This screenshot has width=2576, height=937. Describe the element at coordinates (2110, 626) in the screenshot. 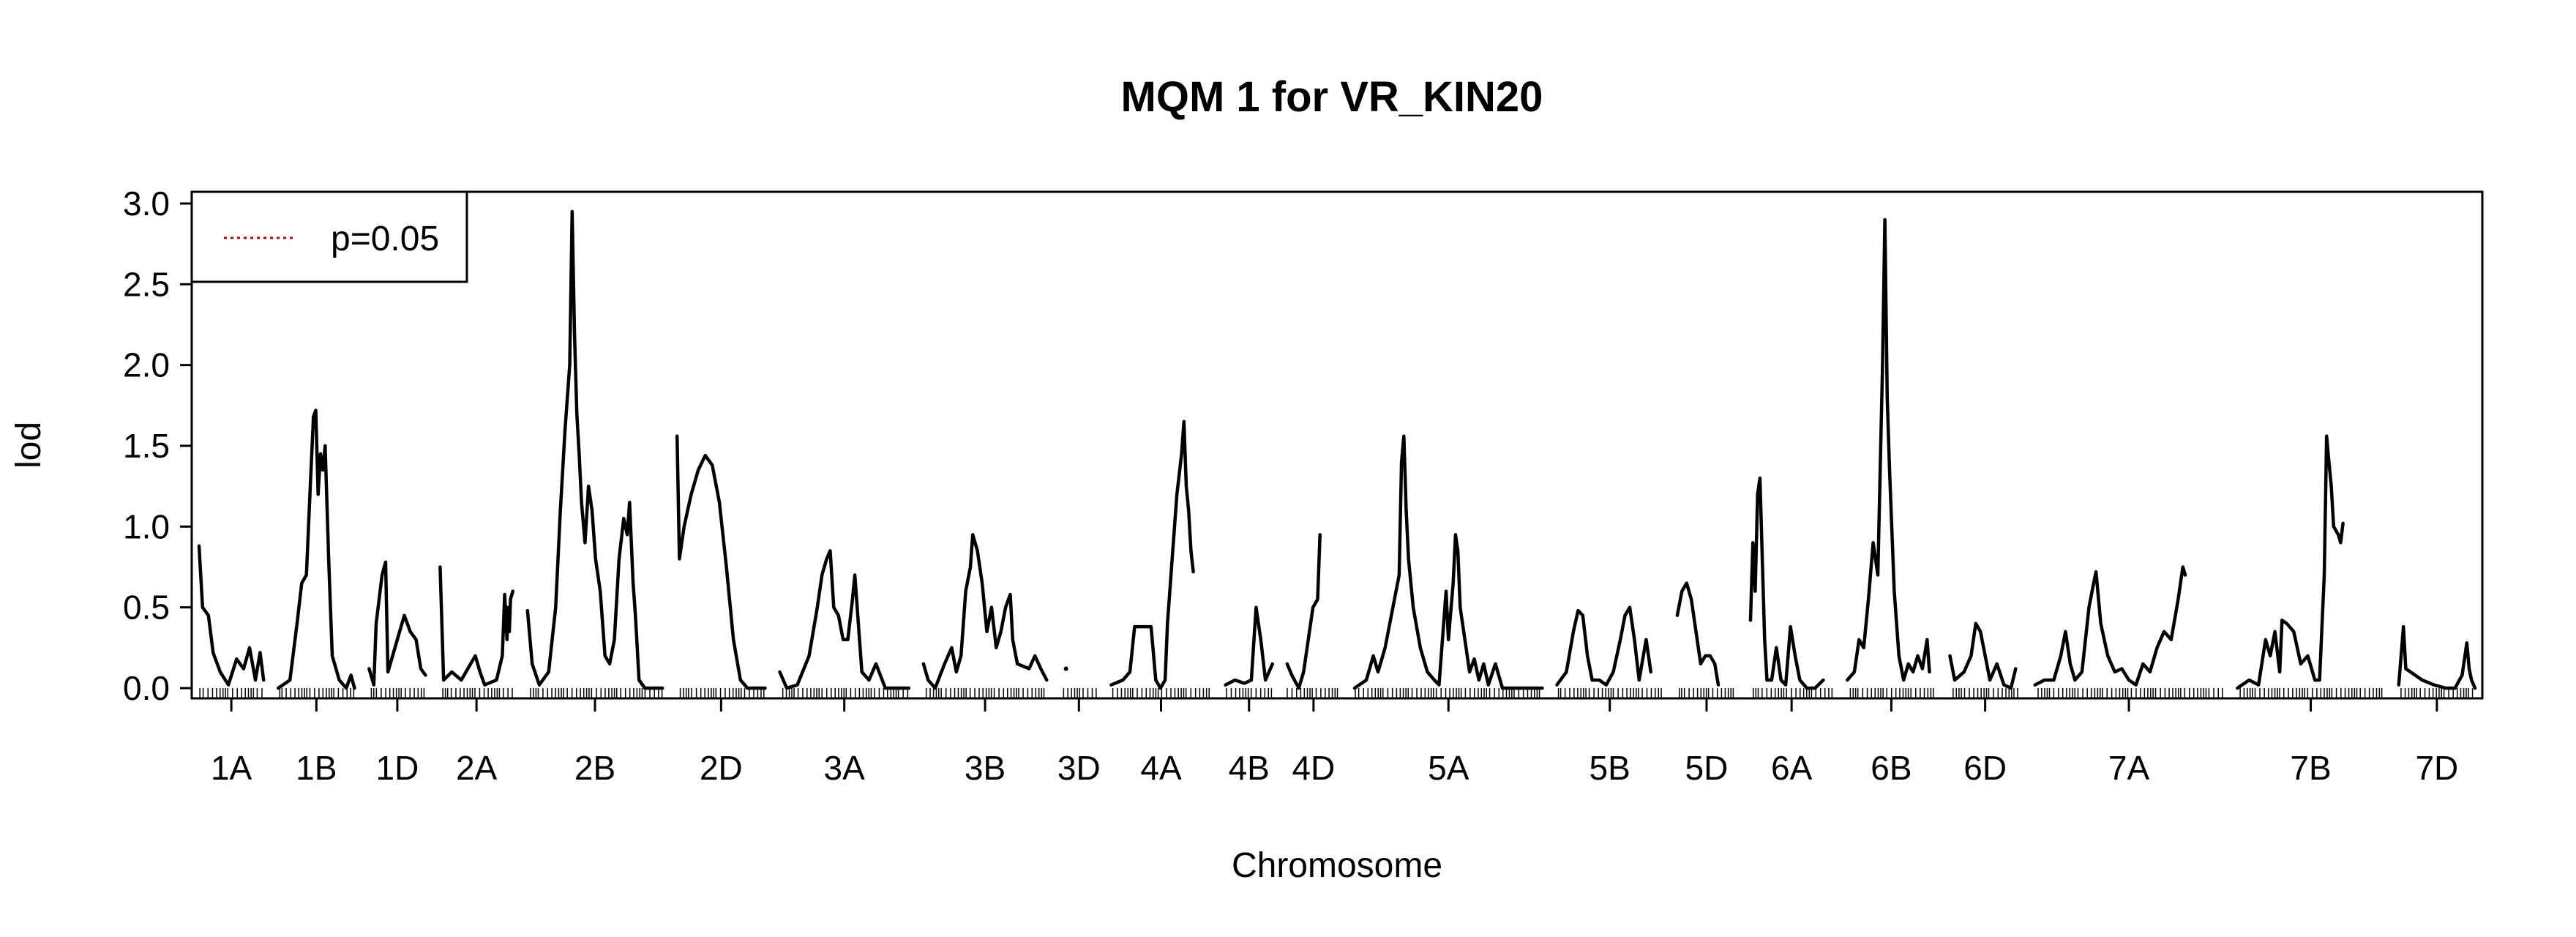

I see `lod-line-7A` at that location.